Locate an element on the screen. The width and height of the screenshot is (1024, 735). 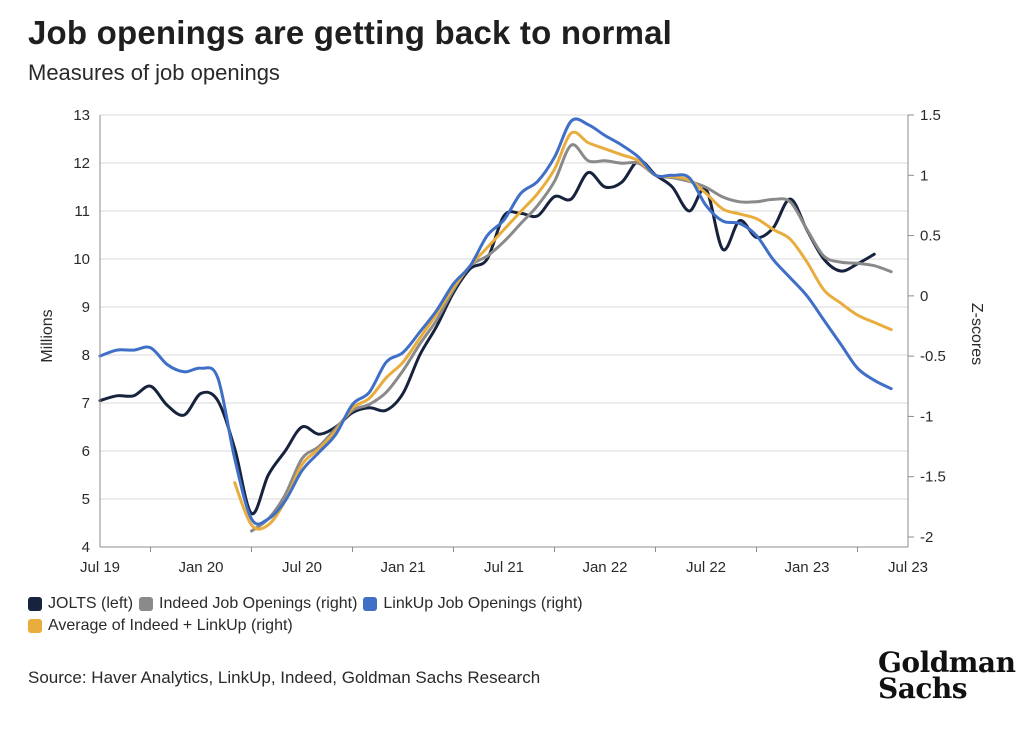
legend-label-linkup: LinkUp Job Openings (right) is located at coordinates (483, 603).